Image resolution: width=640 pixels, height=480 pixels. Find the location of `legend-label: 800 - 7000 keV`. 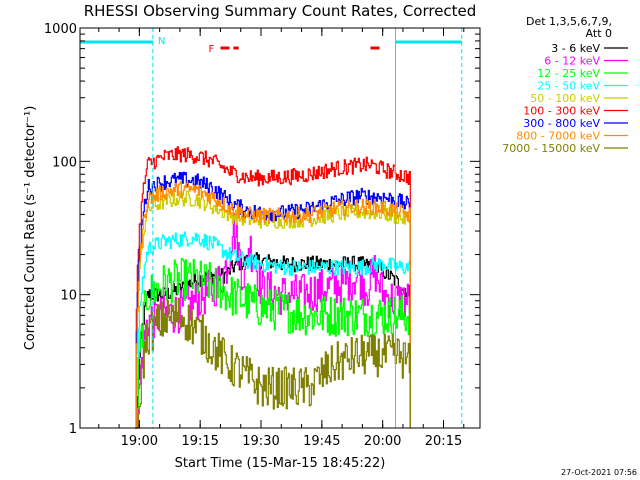

legend-label: 800 - 7000 keV is located at coordinates (558, 136).